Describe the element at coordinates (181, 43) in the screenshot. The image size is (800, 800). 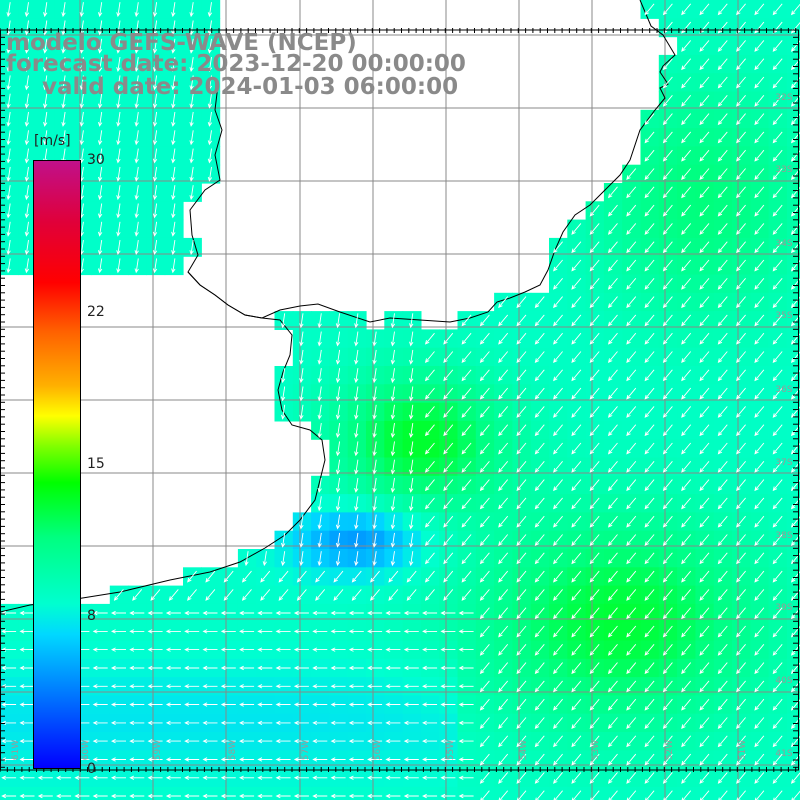
I see `title-model: modelo GEFS-WAVE (NCEP)` at that location.